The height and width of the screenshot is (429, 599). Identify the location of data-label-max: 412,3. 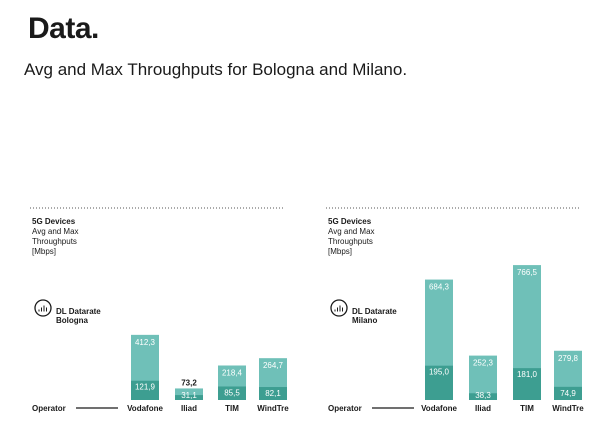
(145, 342).